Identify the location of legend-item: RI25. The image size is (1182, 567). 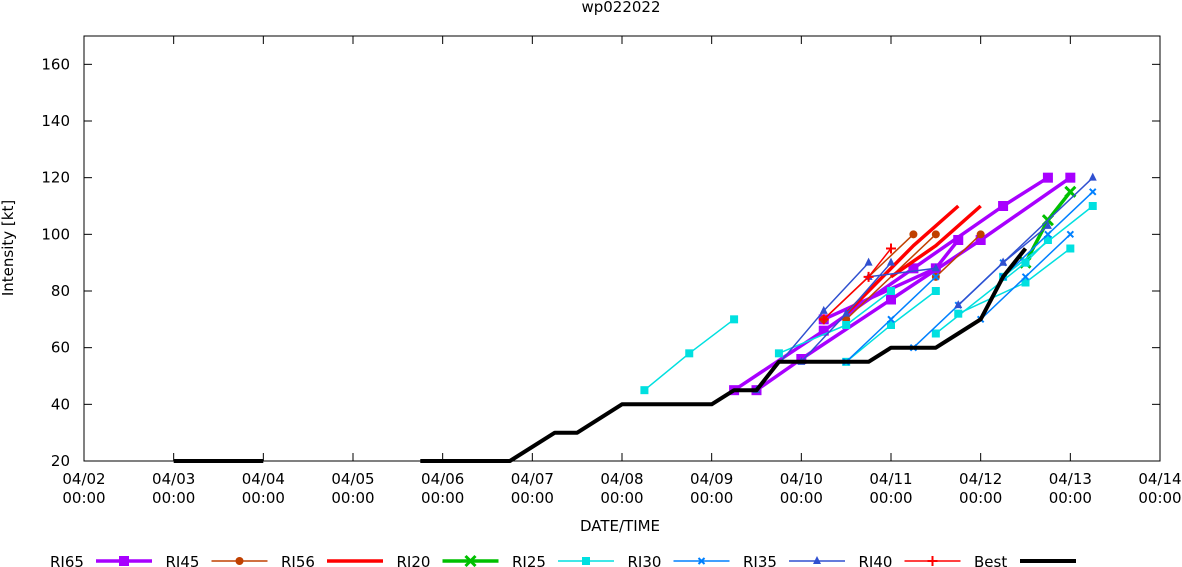
(563, 560).